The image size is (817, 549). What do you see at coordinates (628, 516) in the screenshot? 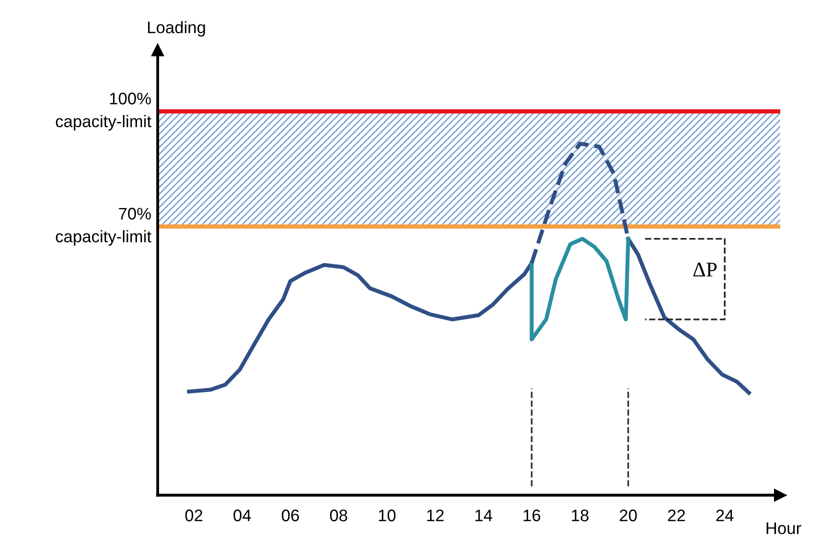
I see `x-tick-label: 20` at bounding box center [628, 516].